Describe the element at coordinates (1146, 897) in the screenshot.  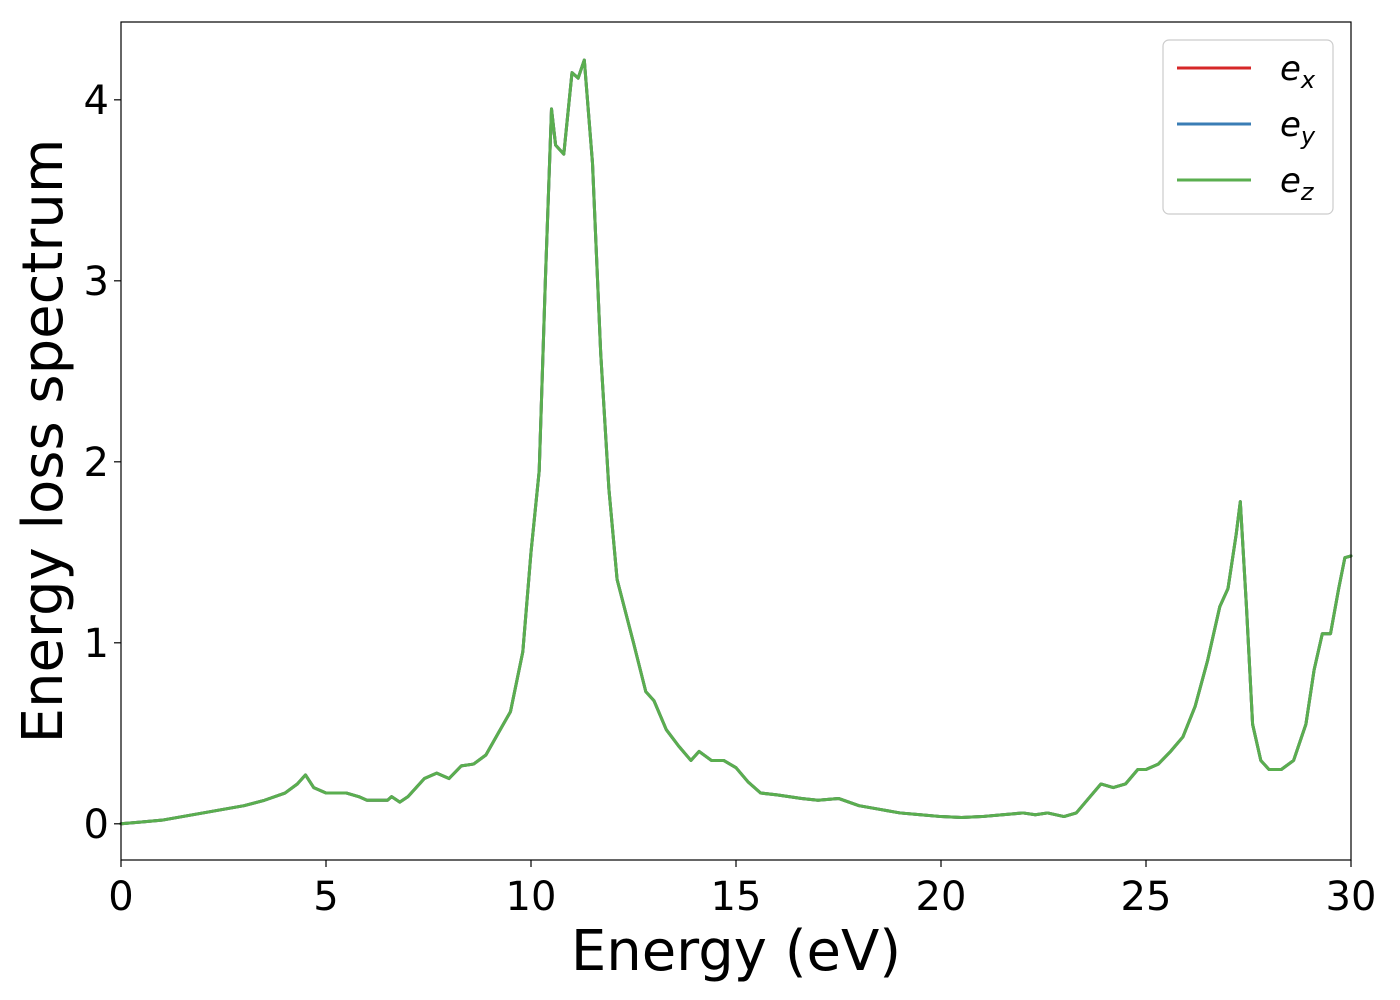
I see `x-tick-label: 25` at that location.